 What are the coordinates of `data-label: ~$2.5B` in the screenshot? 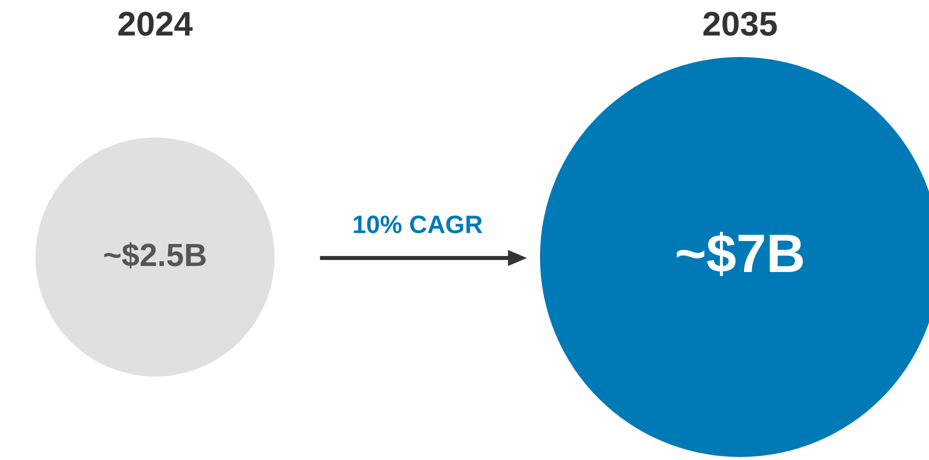 It's located at (155, 254).